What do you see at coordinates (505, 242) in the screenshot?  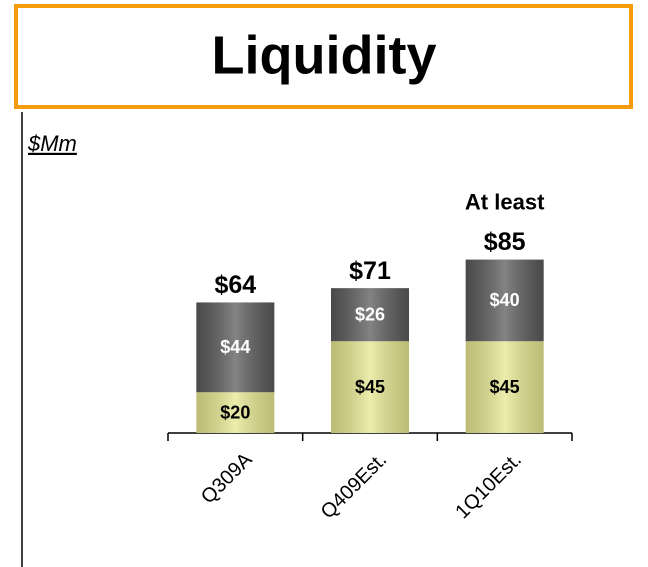 I see `total-label: $85` at bounding box center [505, 242].